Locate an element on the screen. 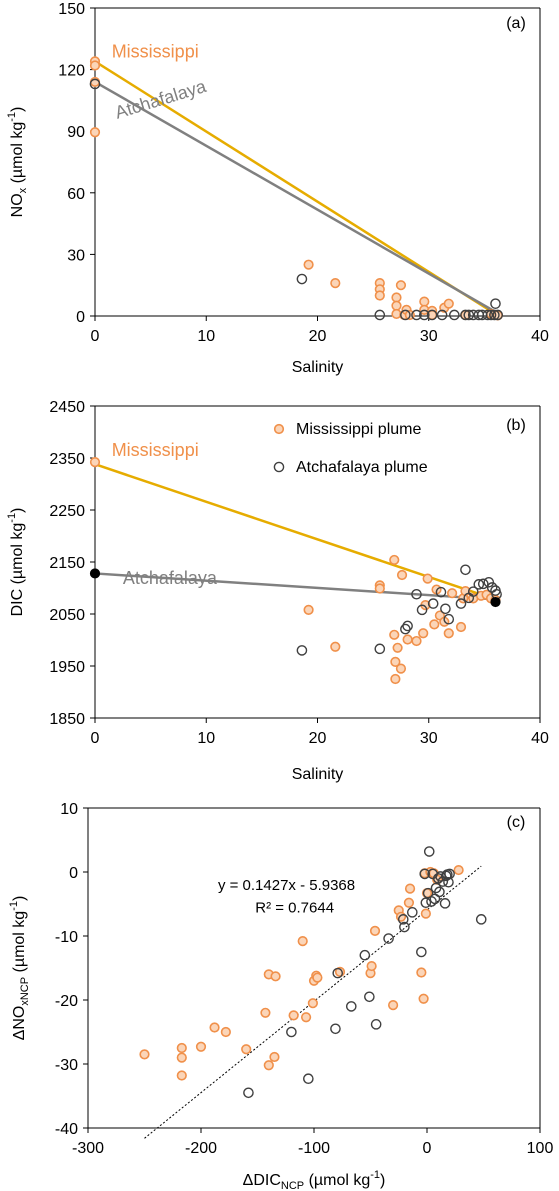 The image size is (559, 1191). x-tick-label: 20 is located at coordinates (318, 738).